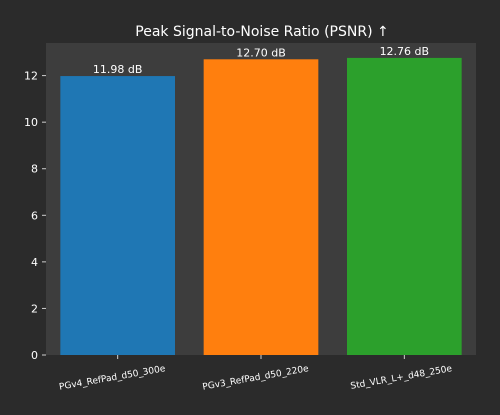 The height and width of the screenshot is (415, 500). What do you see at coordinates (261, 32) in the screenshot?
I see `chart-title: Peak Signal-to-Noise Ratio (PSNR) ↑` at bounding box center [261, 32].